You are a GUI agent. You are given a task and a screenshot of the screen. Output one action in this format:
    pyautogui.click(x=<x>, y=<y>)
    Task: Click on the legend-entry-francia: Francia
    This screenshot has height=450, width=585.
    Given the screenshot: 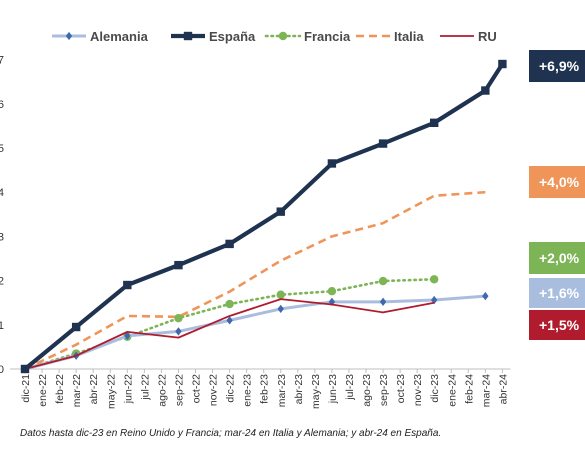 What is the action you would take?
    pyautogui.click(x=307, y=36)
    